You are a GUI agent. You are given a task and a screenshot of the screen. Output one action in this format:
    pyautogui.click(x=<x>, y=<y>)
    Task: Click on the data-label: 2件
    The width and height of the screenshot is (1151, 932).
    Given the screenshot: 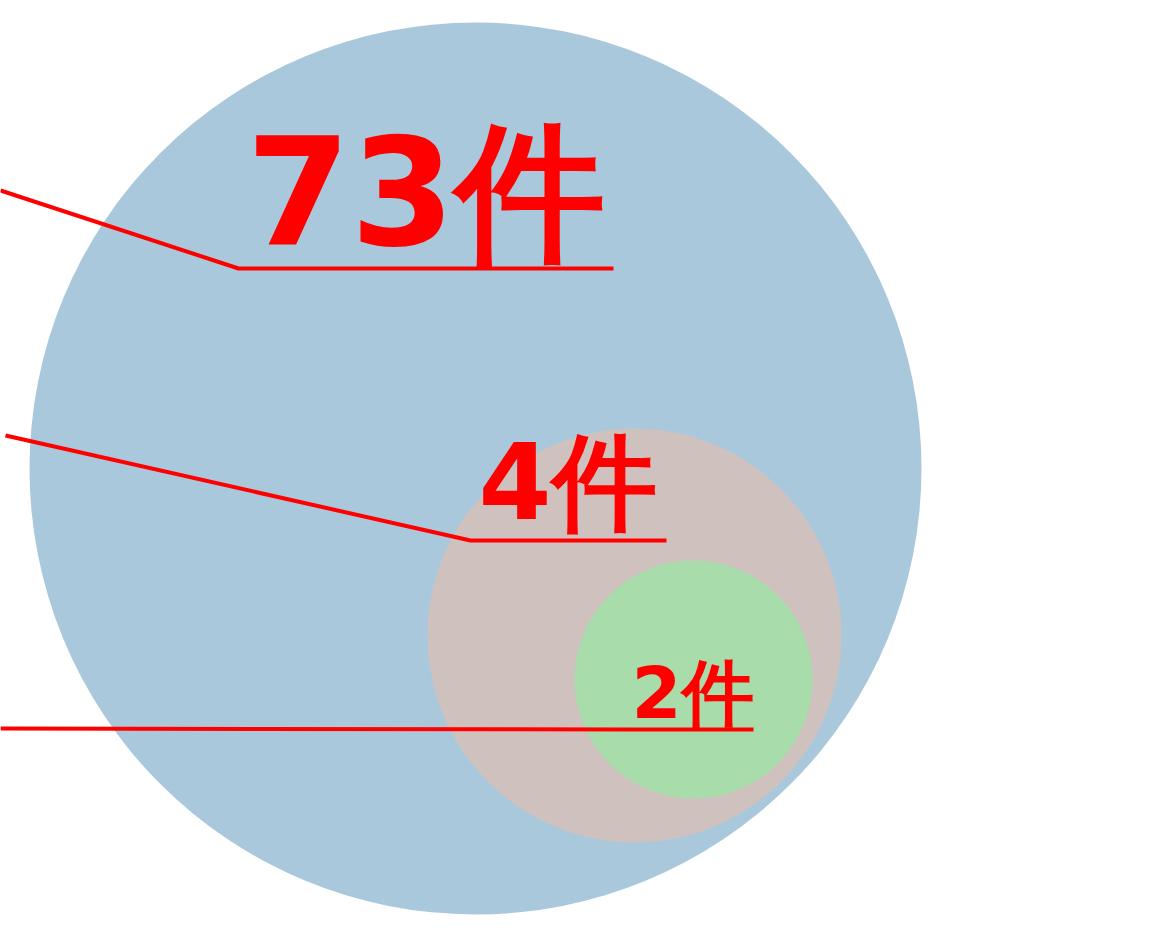 What is the action you would take?
    pyautogui.click(x=692, y=692)
    